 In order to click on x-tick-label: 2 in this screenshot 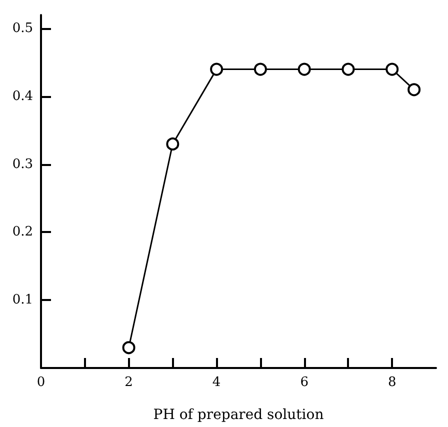, I will do `click(128, 382)`.